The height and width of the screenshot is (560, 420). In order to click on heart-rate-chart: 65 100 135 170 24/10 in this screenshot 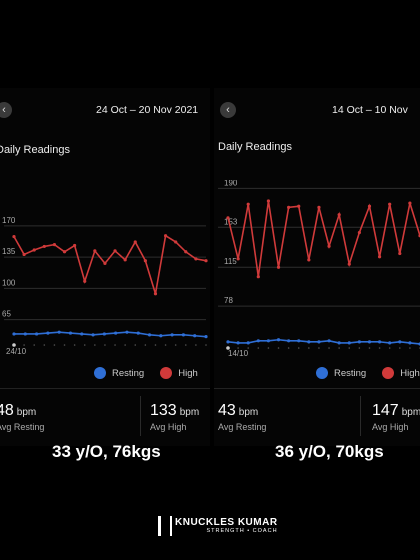, I will do `click(105, 286)`.